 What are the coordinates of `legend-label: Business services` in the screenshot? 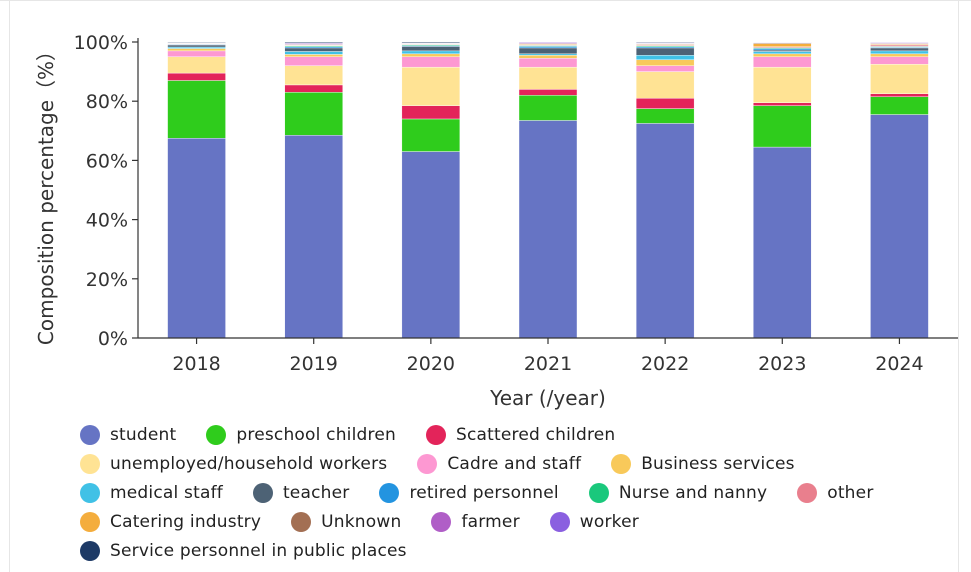 It's located at (718, 463).